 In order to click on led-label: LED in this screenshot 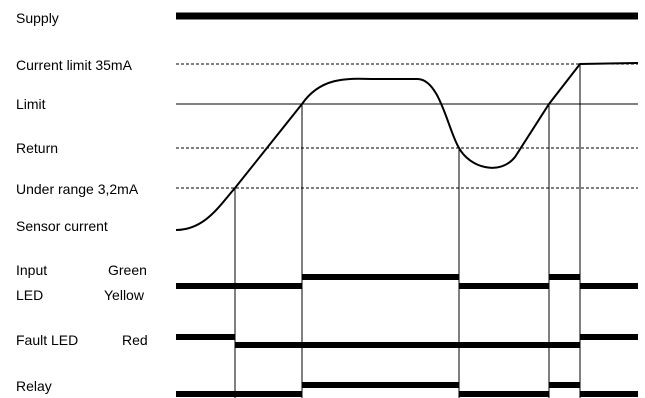, I will do `click(30, 295)`.